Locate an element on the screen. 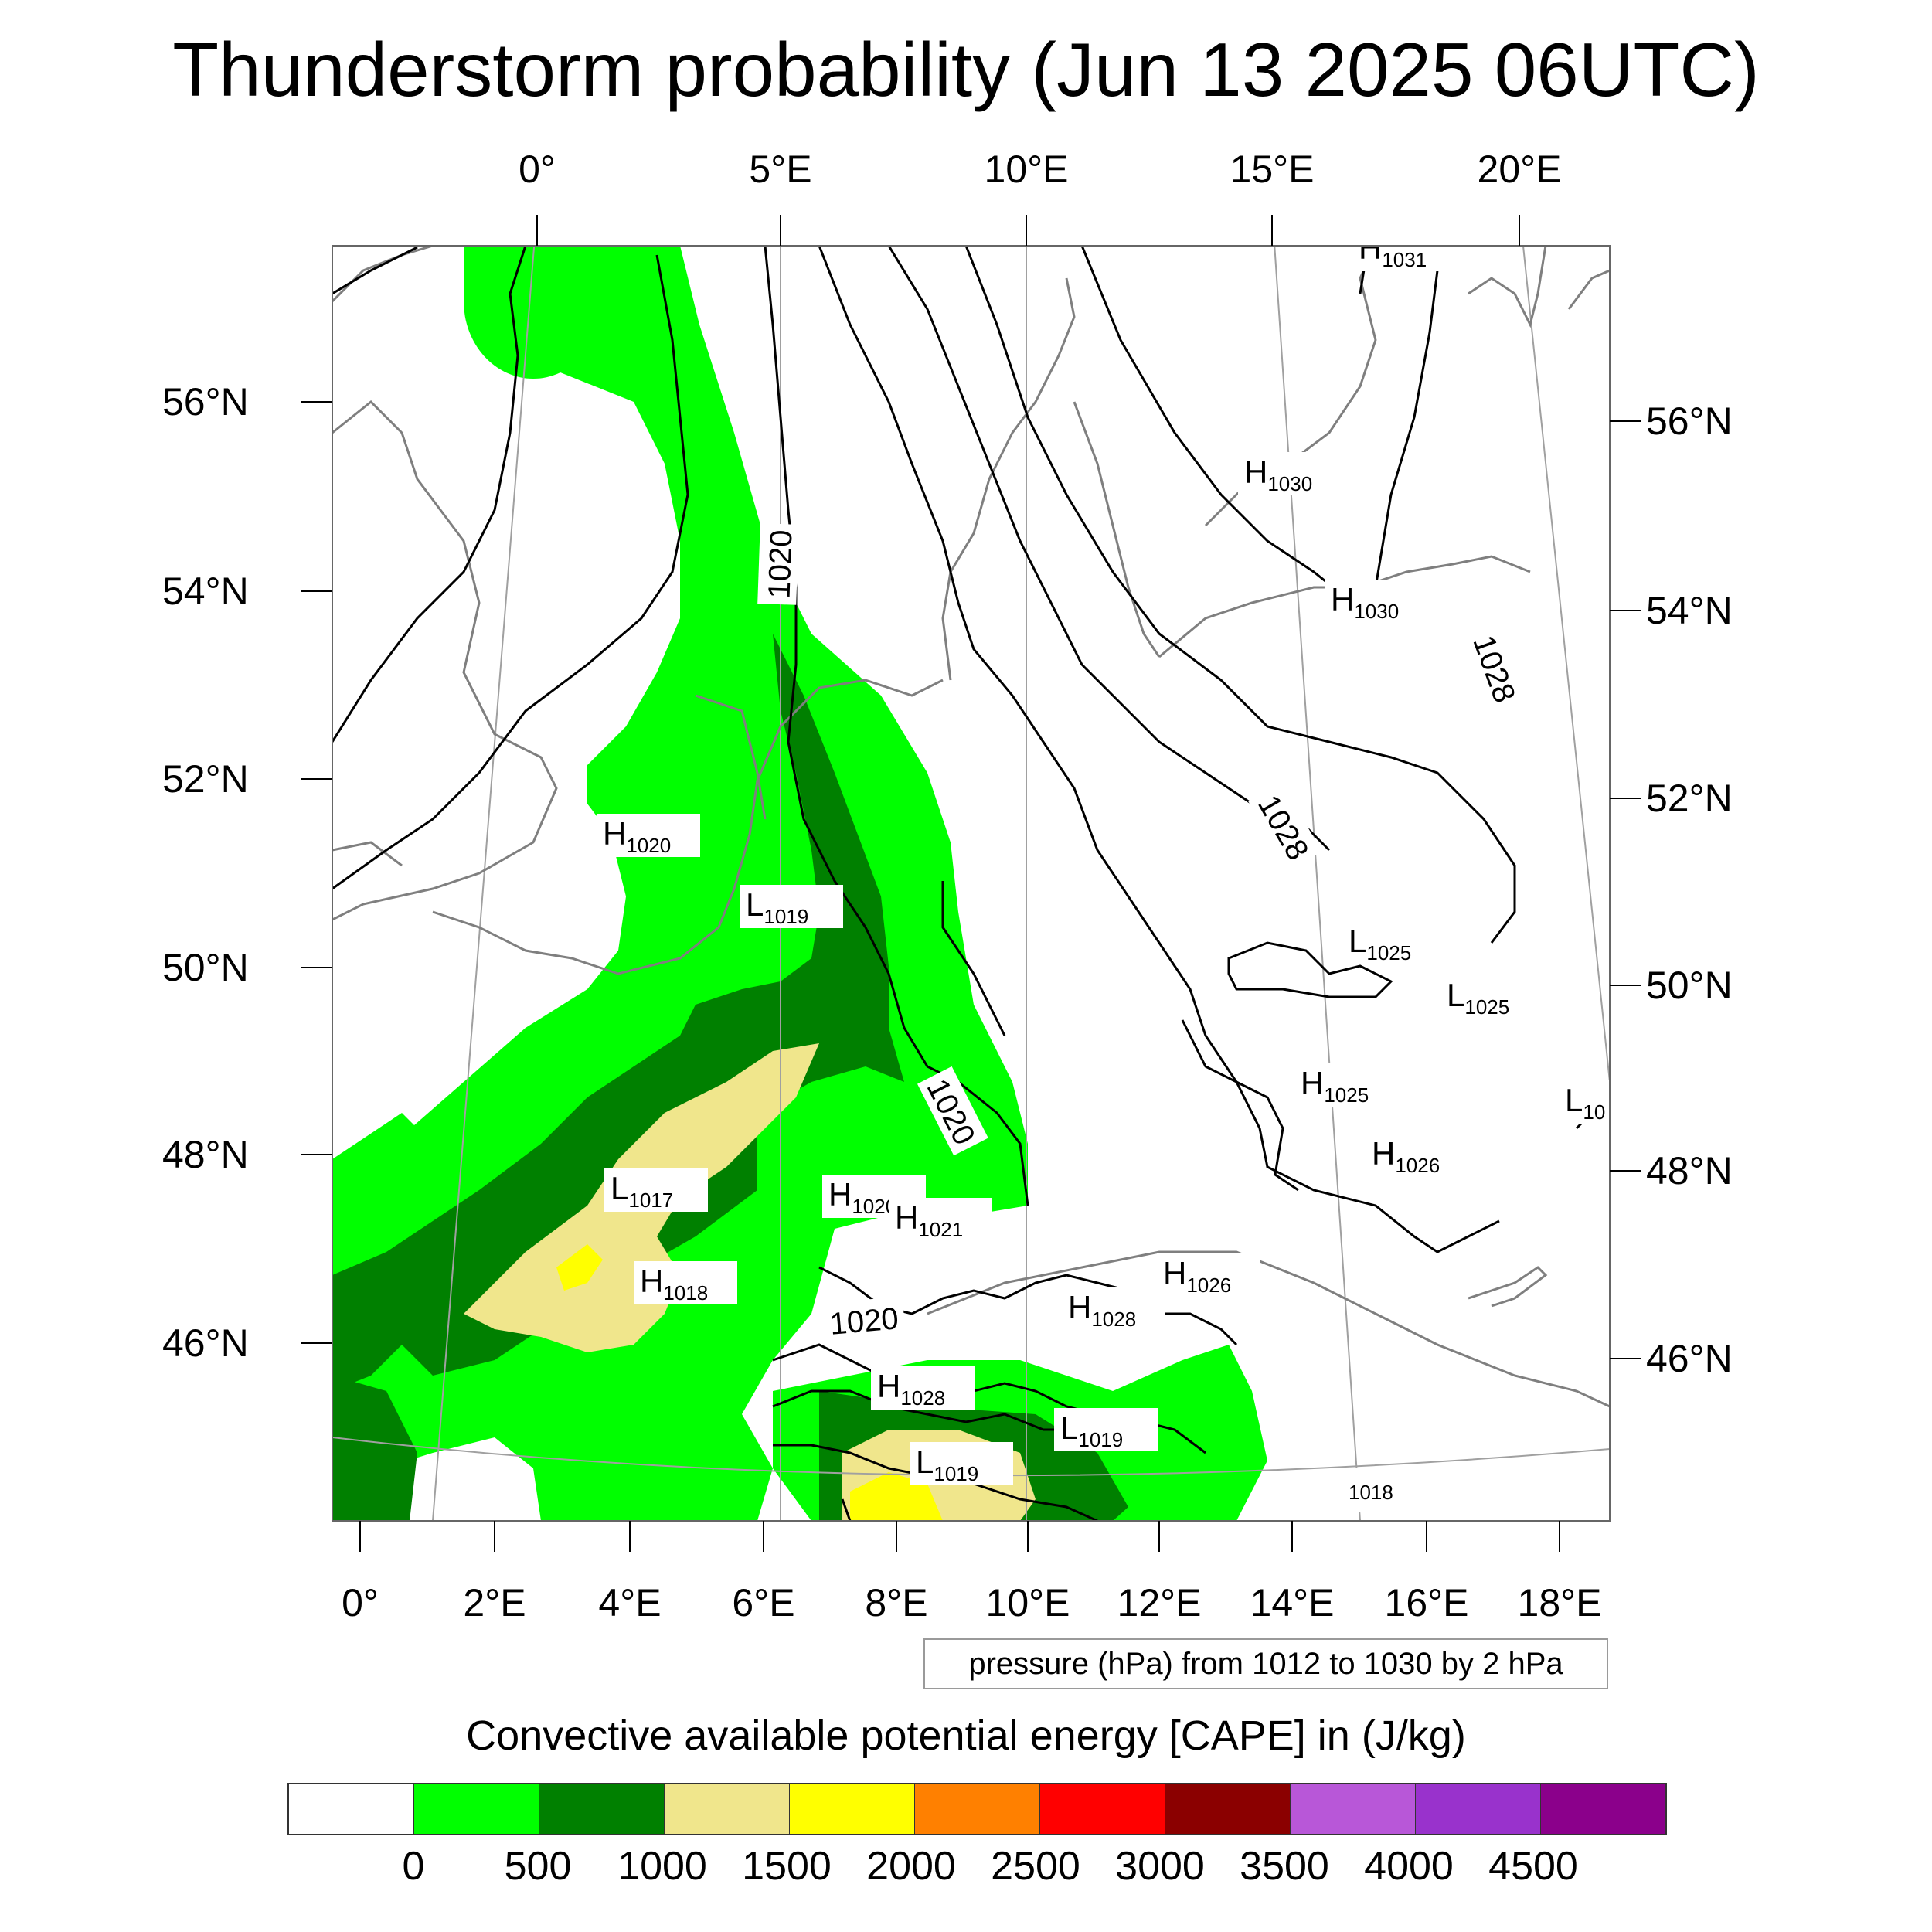 This screenshot has width=1932, height=1932. isobar-value-label: 1028 is located at coordinates (1497, 669).